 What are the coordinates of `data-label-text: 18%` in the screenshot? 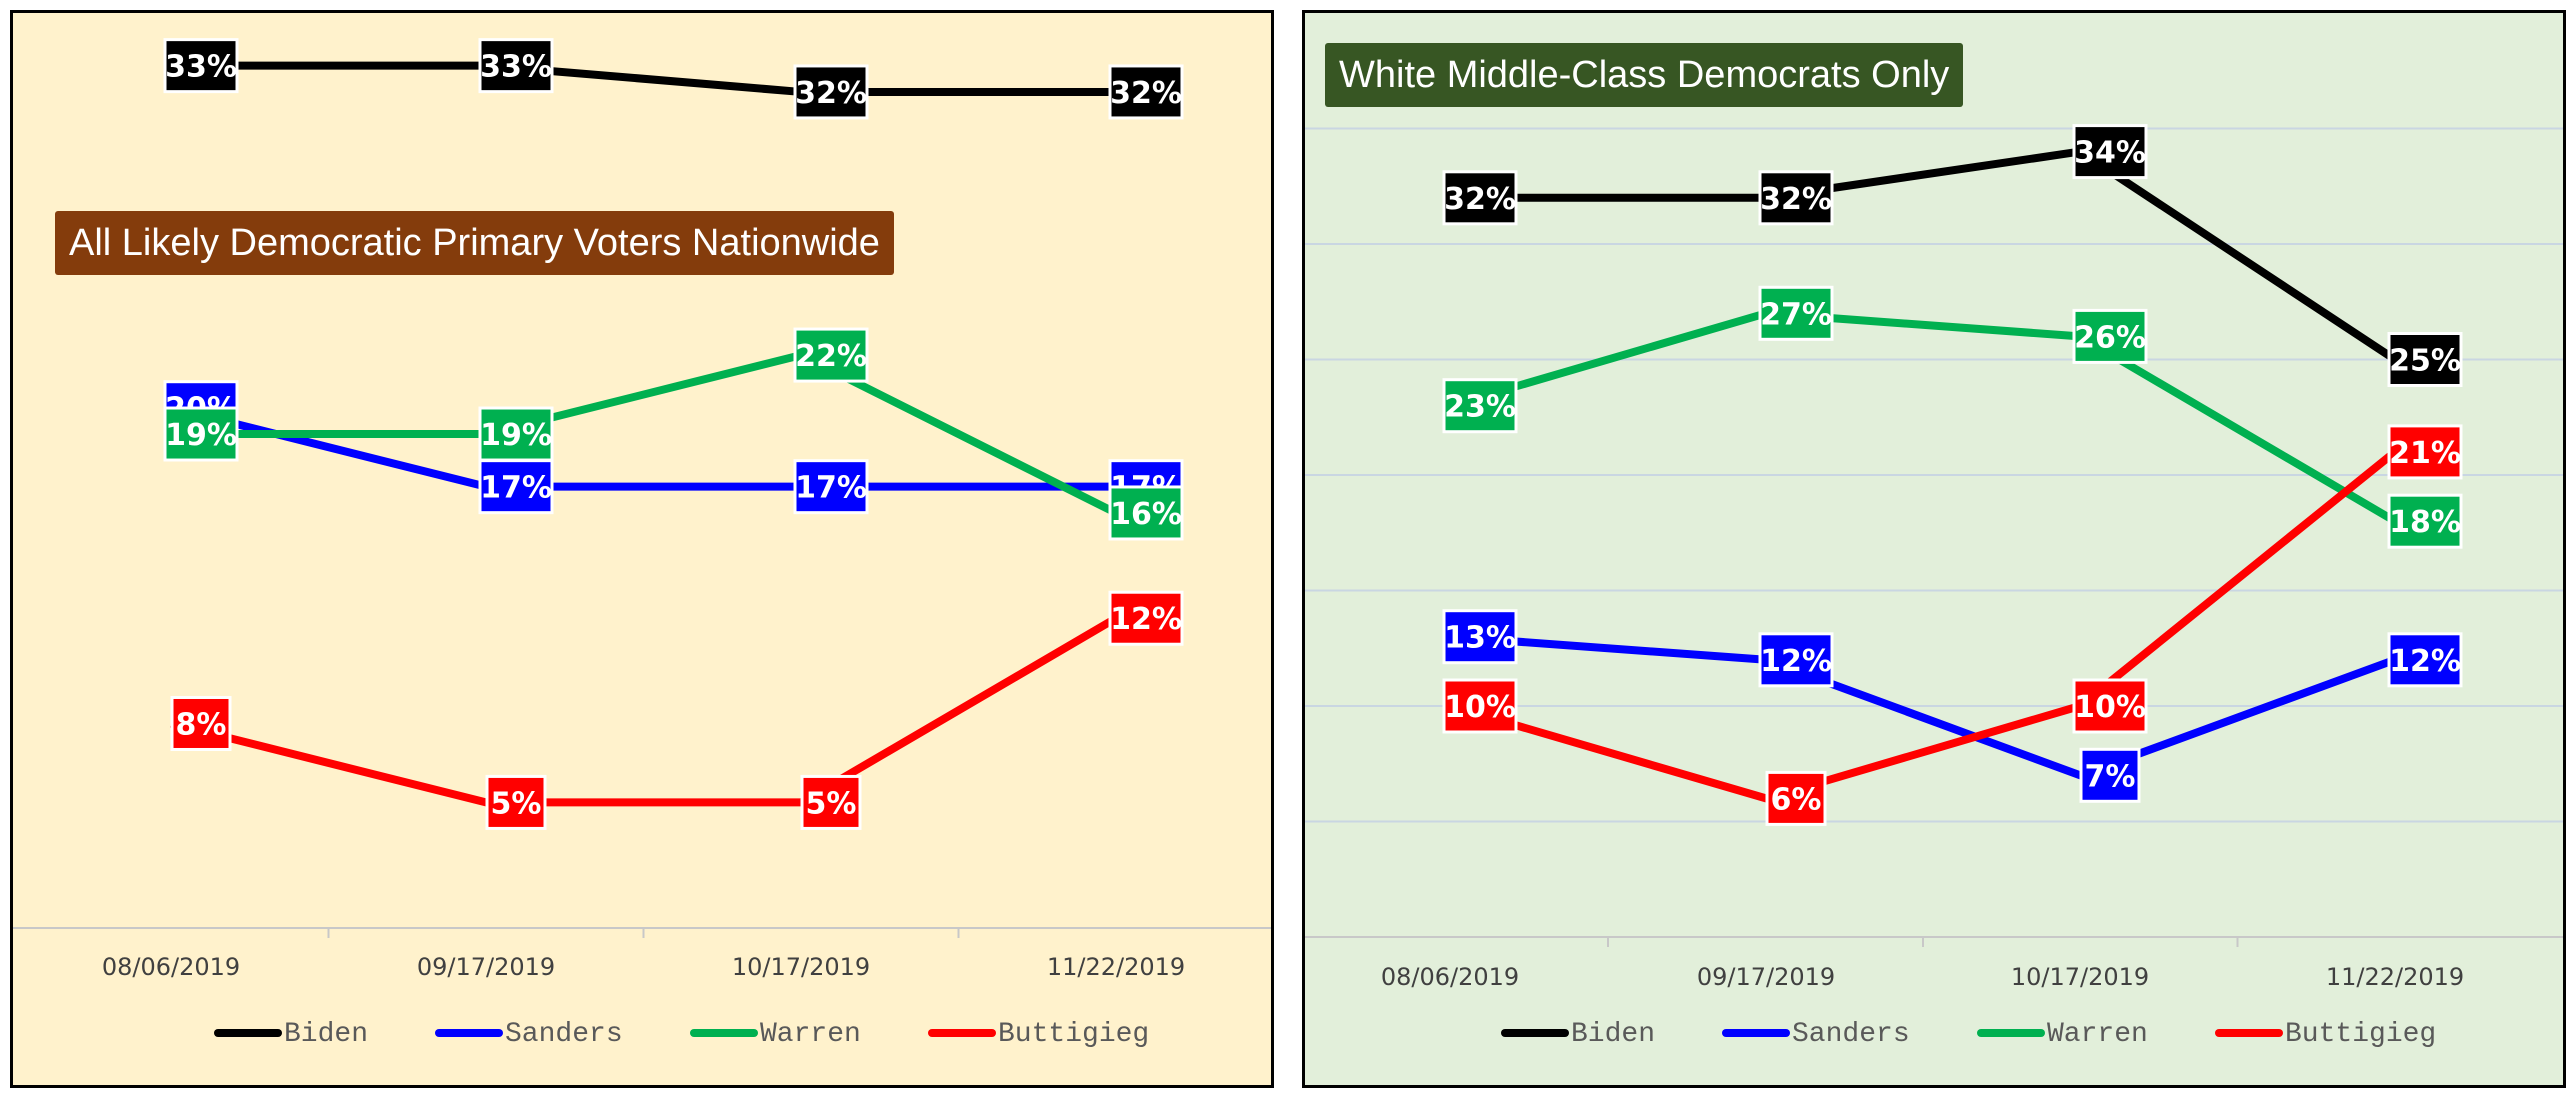 It's located at (2425, 522).